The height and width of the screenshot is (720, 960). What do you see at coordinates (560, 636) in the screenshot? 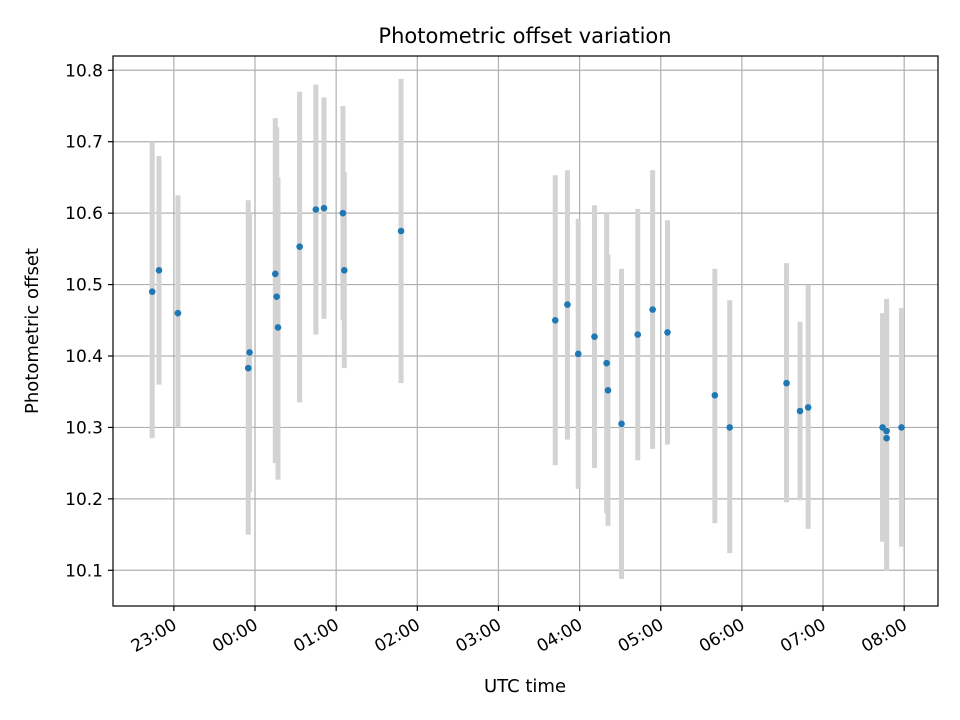
I see `x-tick-label: 04:00` at bounding box center [560, 636].